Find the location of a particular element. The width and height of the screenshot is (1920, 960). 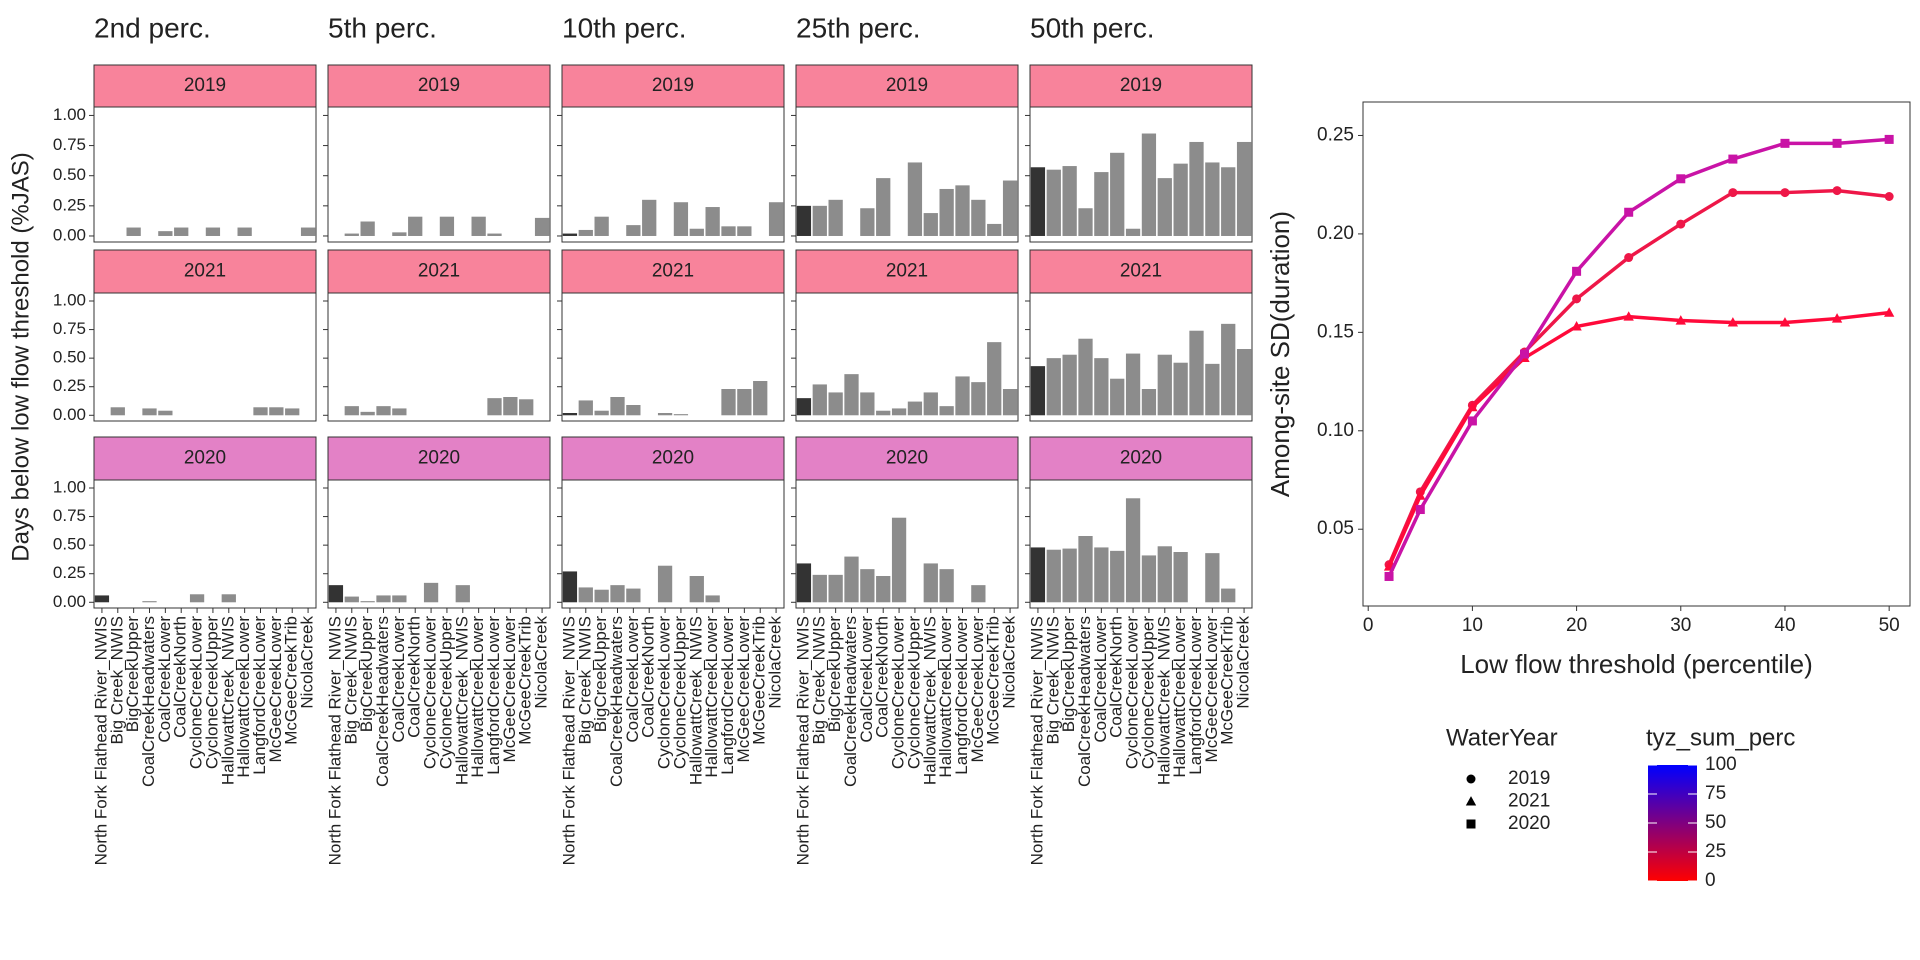

y-axis-title: Among-site SD(duration) is located at coordinates (1280, 354).